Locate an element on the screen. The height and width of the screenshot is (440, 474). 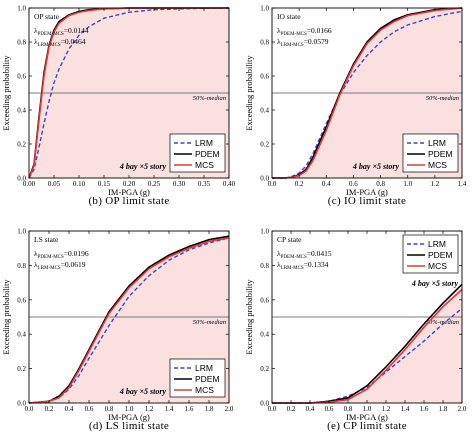
legend-label-lrm: LRM is located at coordinates (437, 244).